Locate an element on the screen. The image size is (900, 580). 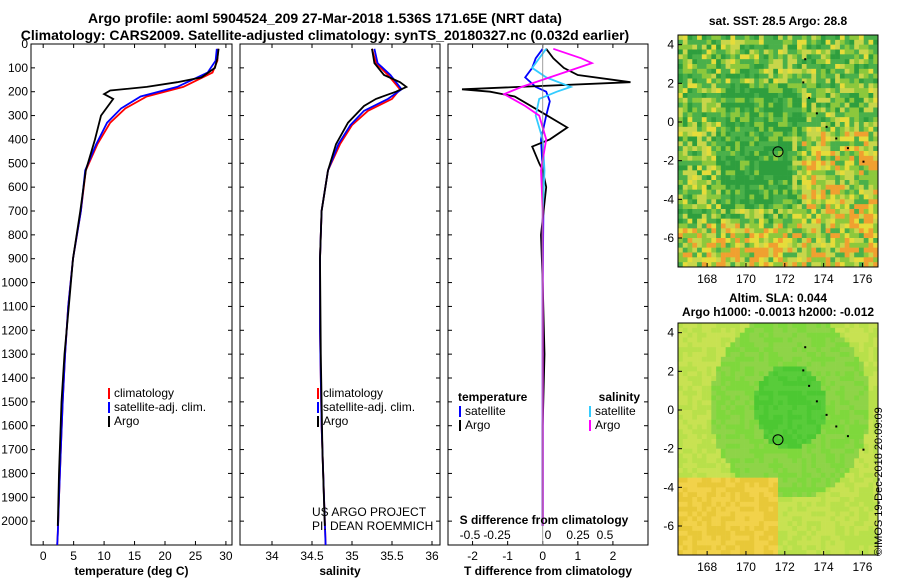
island-marker is located at coordinates (805, 347).